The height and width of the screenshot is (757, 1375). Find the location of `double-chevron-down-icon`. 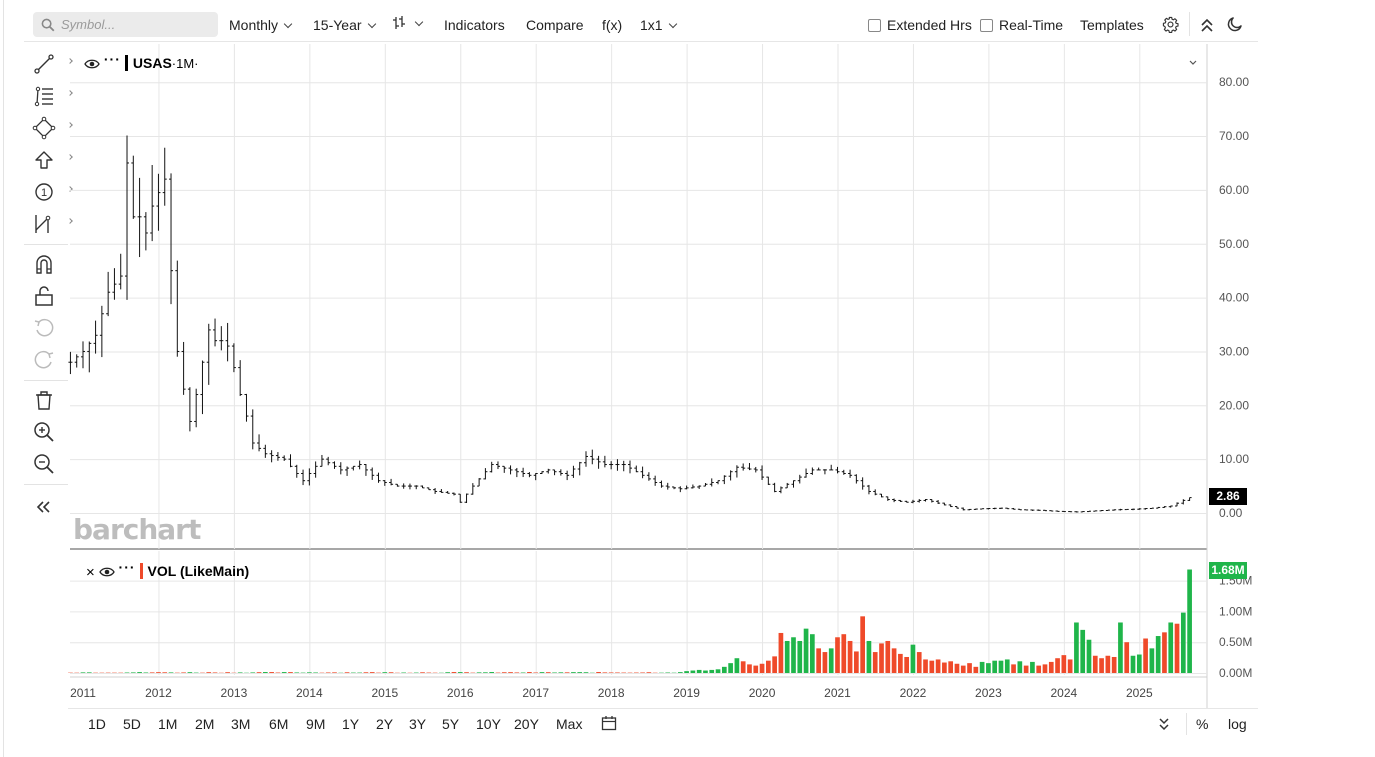

double-chevron-down-icon is located at coordinates (1164, 724).